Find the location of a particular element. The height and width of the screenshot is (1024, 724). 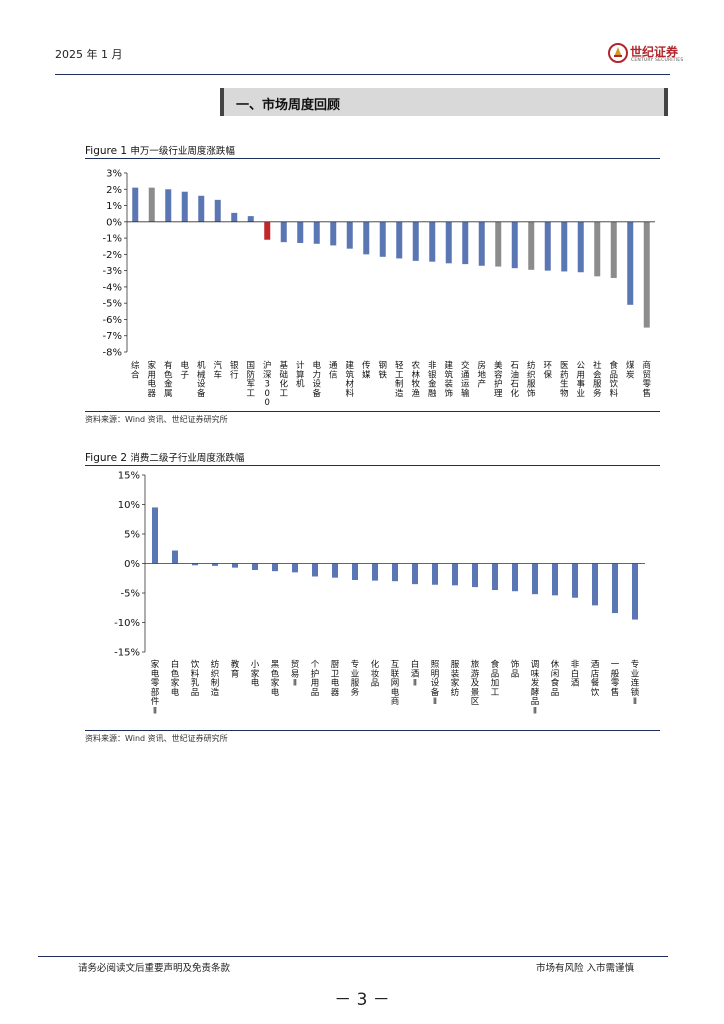

figure1-category-label: 非银金融 is located at coordinates (432, 379).